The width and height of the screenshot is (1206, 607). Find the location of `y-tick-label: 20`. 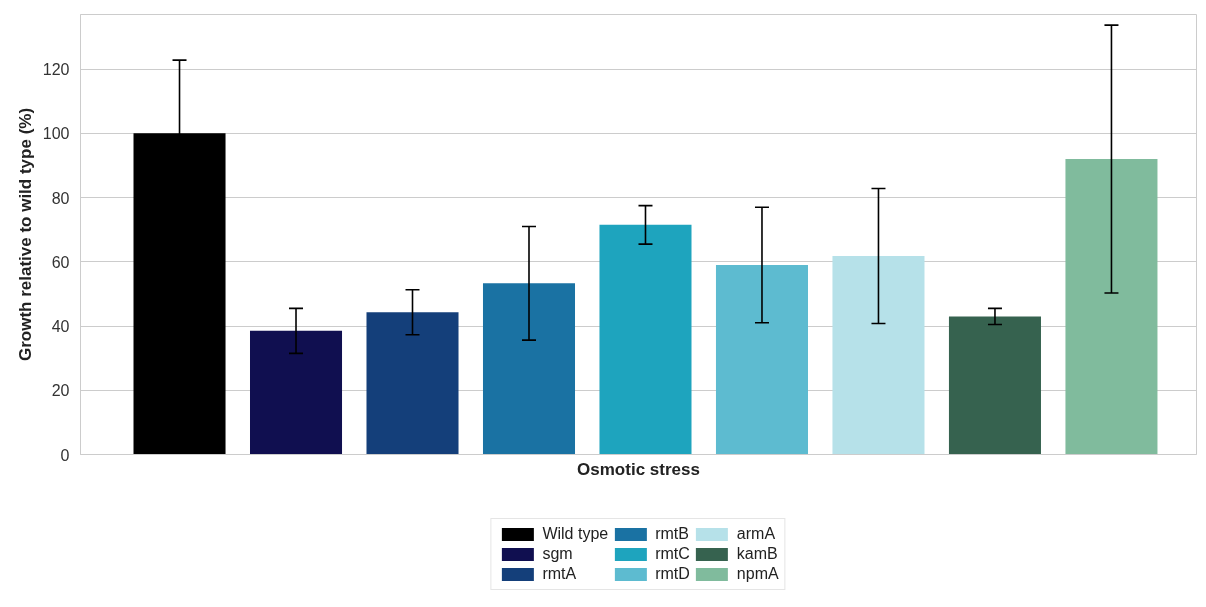

y-tick-label: 20 is located at coordinates (60, 391).